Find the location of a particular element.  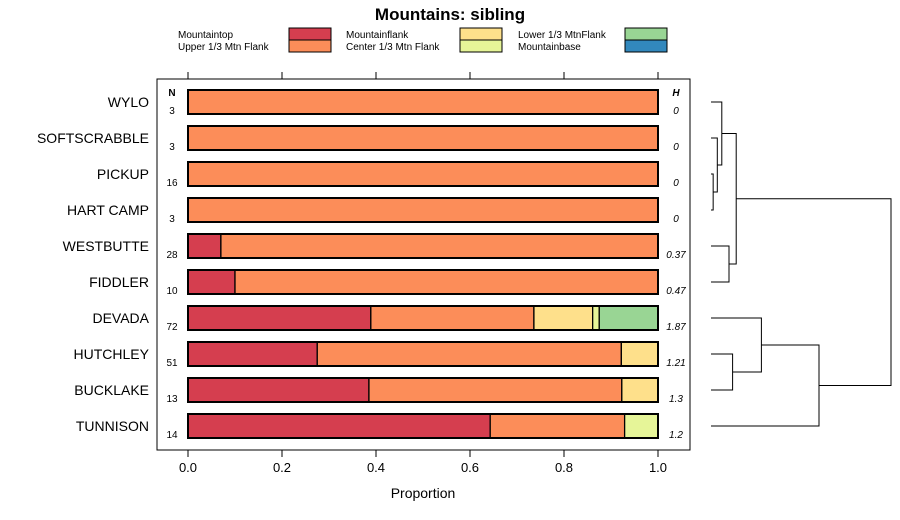

h-value: 1.87 is located at coordinates (676, 327).